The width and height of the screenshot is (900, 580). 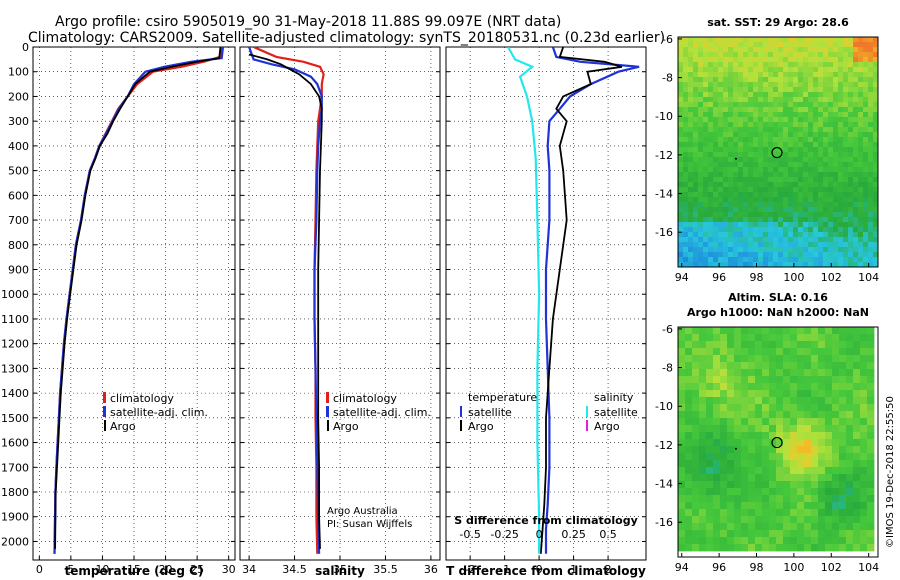 What do you see at coordinates (608, 534) in the screenshot?
I see `top-tick-label: 0.5` at bounding box center [608, 534].